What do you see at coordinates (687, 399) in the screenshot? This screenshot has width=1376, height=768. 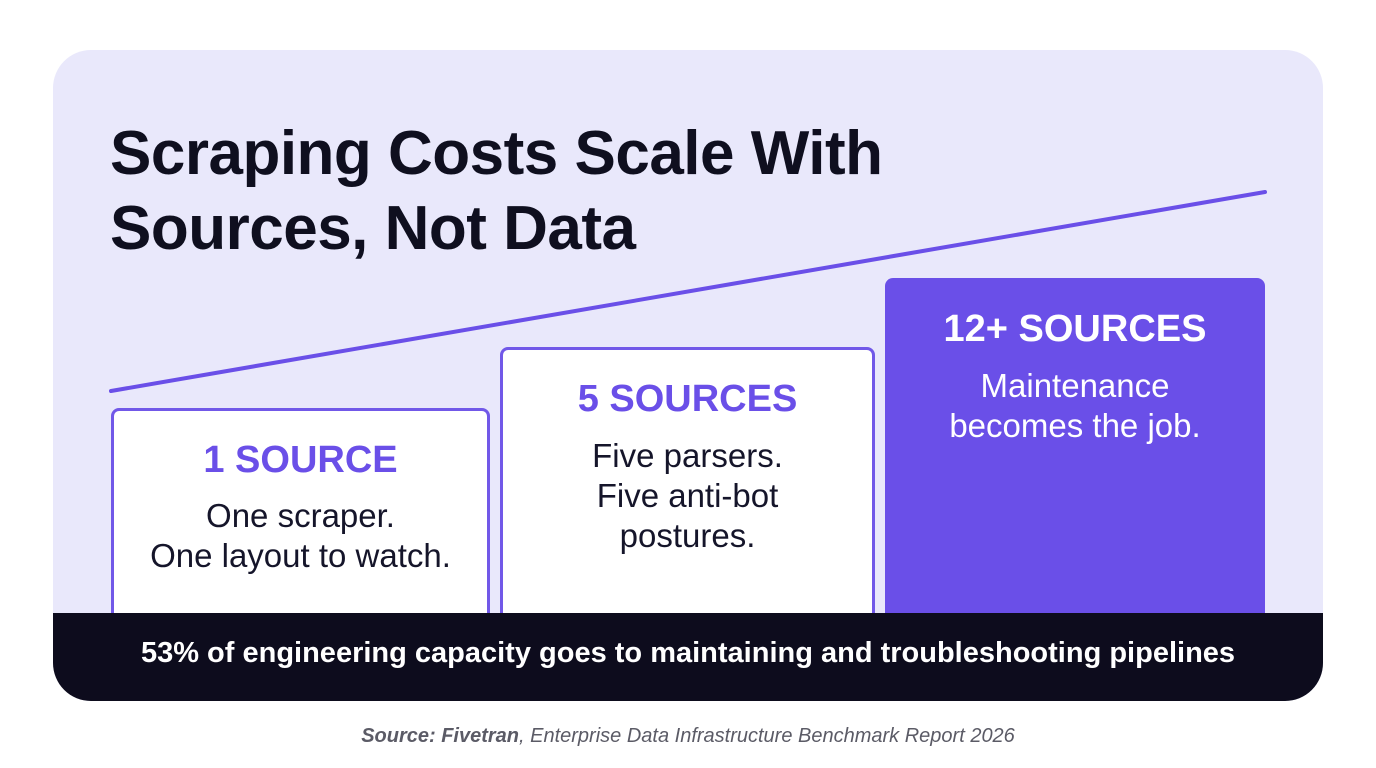 I see `step-heading: 5 SOURCES` at bounding box center [687, 399].